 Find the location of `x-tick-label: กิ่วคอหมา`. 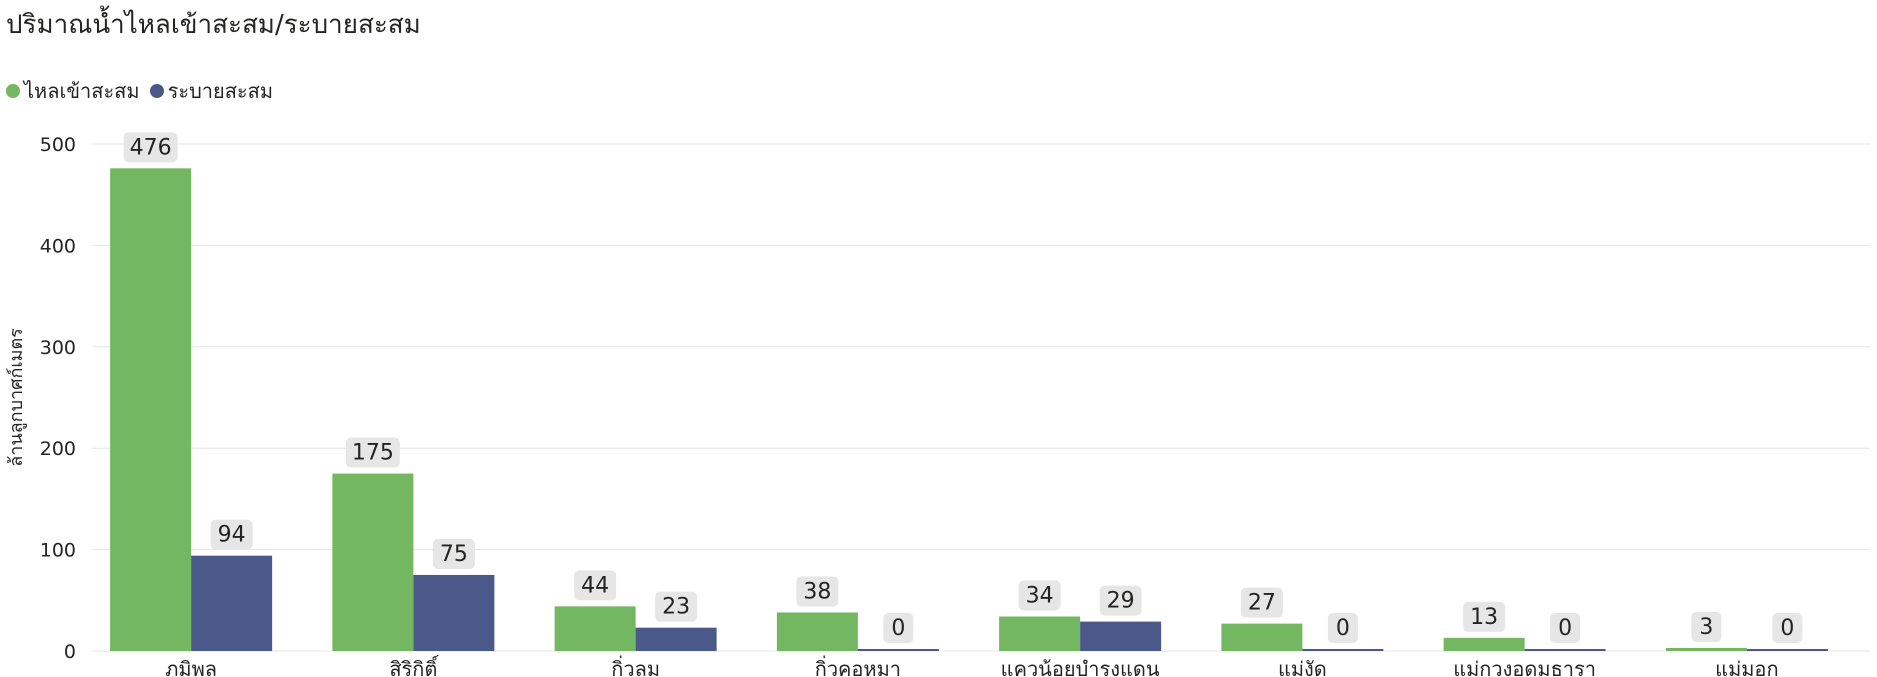

x-tick-label: กิ่วคอหมา is located at coordinates (858, 666).